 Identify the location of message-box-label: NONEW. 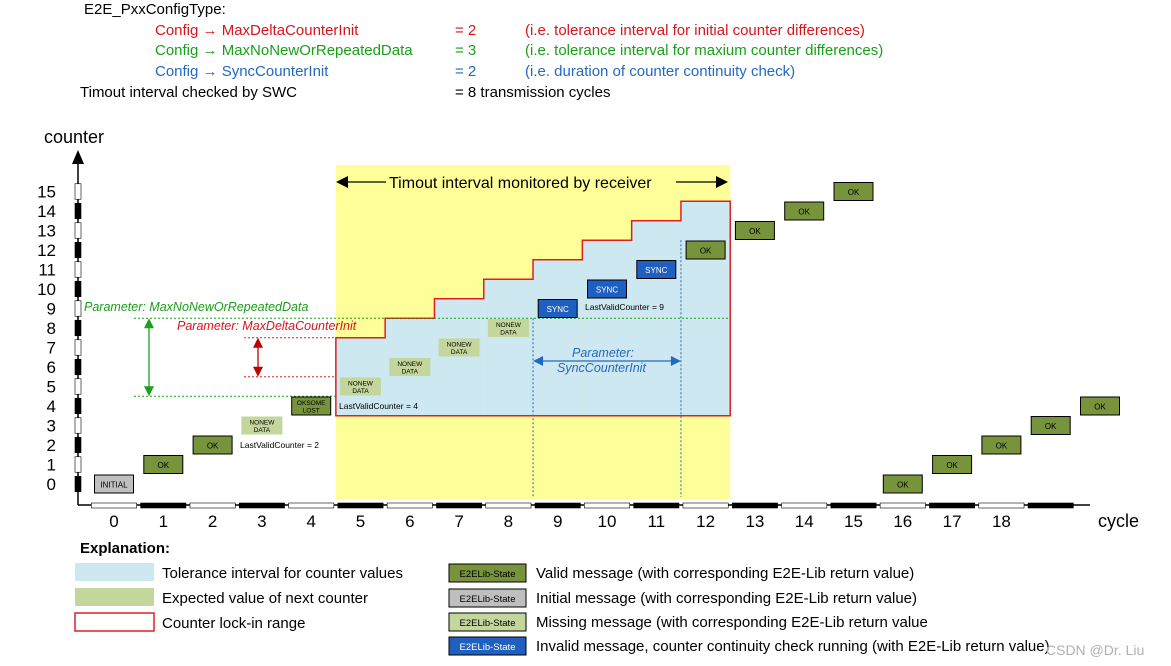
(460, 345).